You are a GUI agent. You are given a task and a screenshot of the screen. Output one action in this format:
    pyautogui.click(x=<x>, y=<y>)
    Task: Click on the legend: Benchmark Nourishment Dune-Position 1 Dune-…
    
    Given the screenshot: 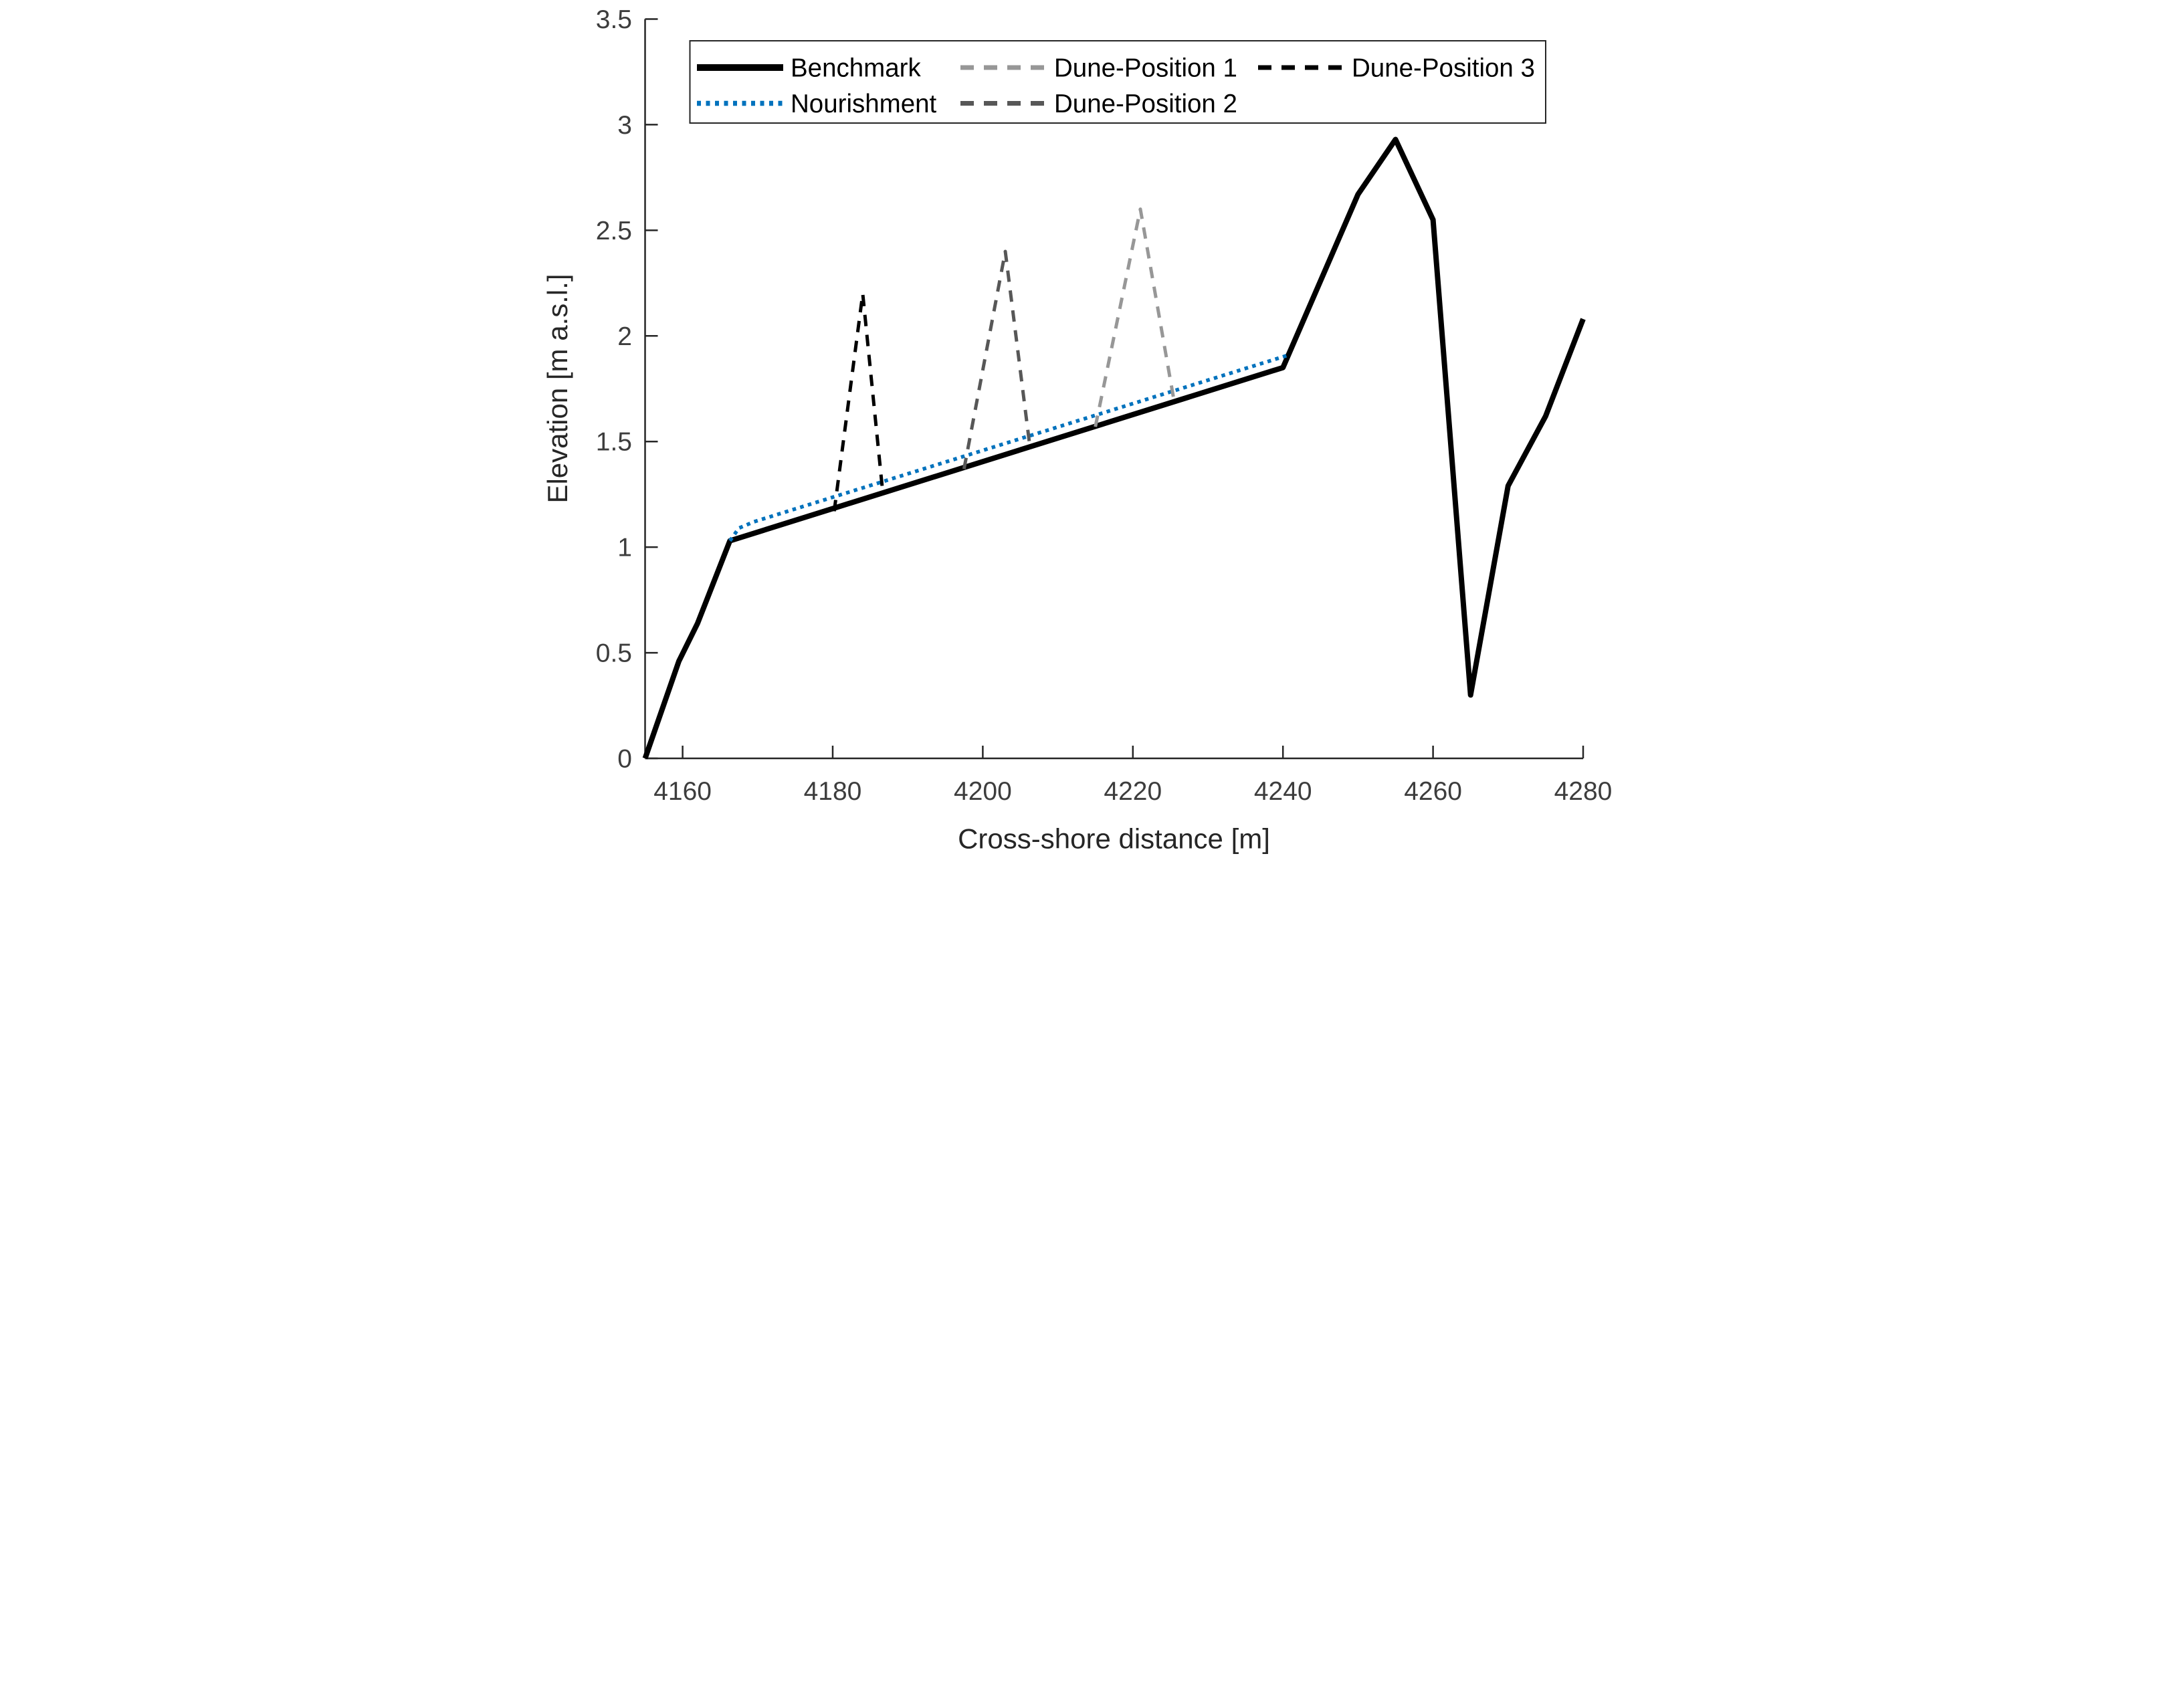 What is the action you would take?
    pyautogui.click(x=1117, y=82)
    